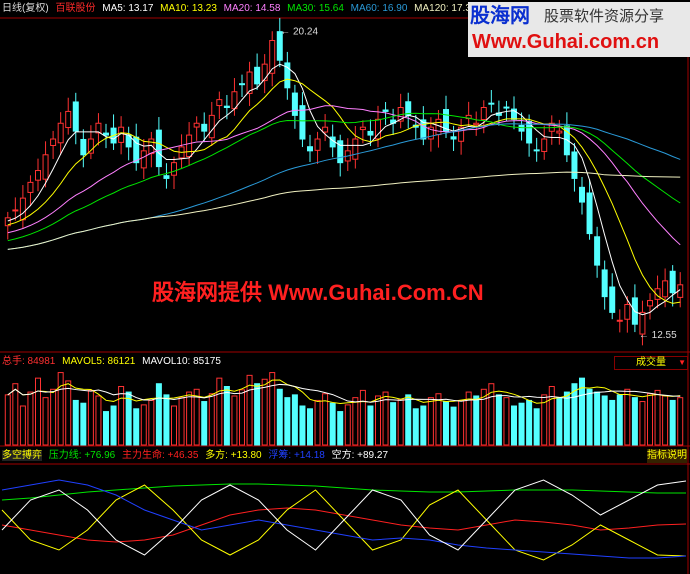 Image resolution: width=690 pixels, height=574 pixels. I want to click on ma60-value: MA60: 16.90, so click(379, 8).